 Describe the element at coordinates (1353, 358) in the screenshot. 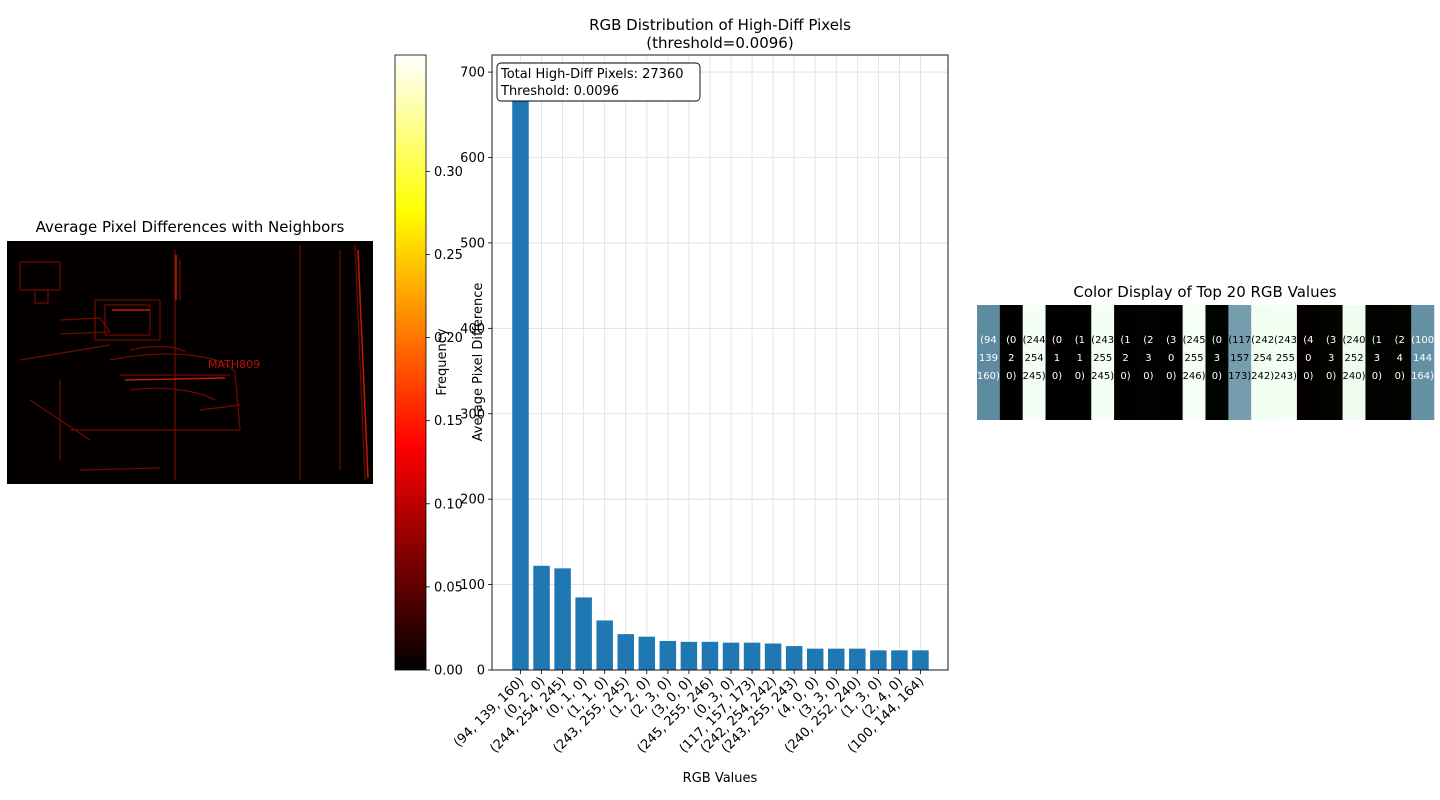

I see `swatch-label: 252` at that location.